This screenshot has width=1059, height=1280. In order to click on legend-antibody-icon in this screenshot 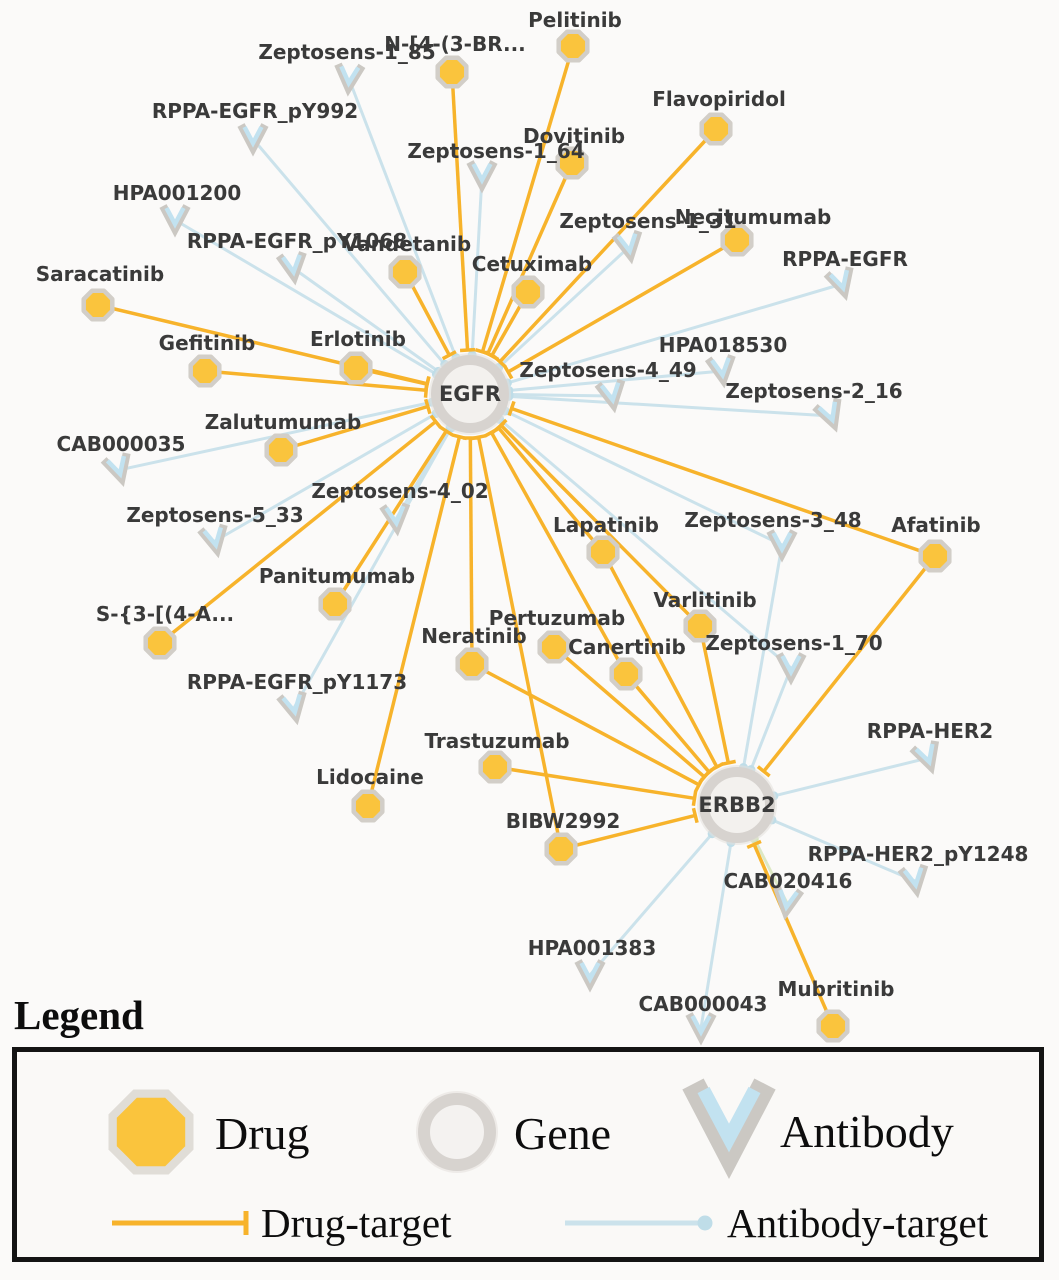, I will do `click(729, 1128)`.